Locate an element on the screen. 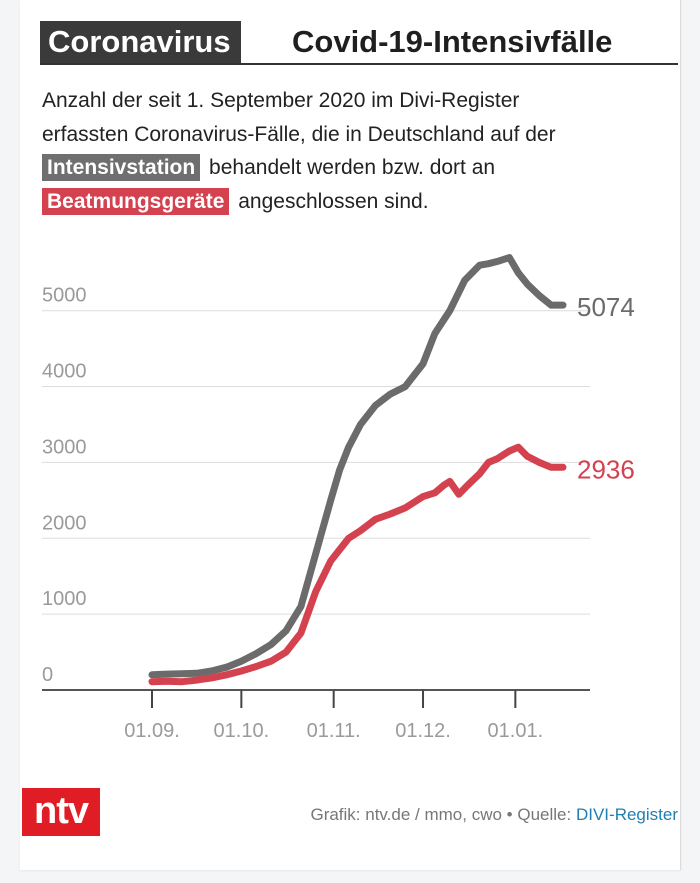 This screenshot has width=700, height=883. description-line-3-text: behandelt werden bzw. dort an is located at coordinates (352, 167).